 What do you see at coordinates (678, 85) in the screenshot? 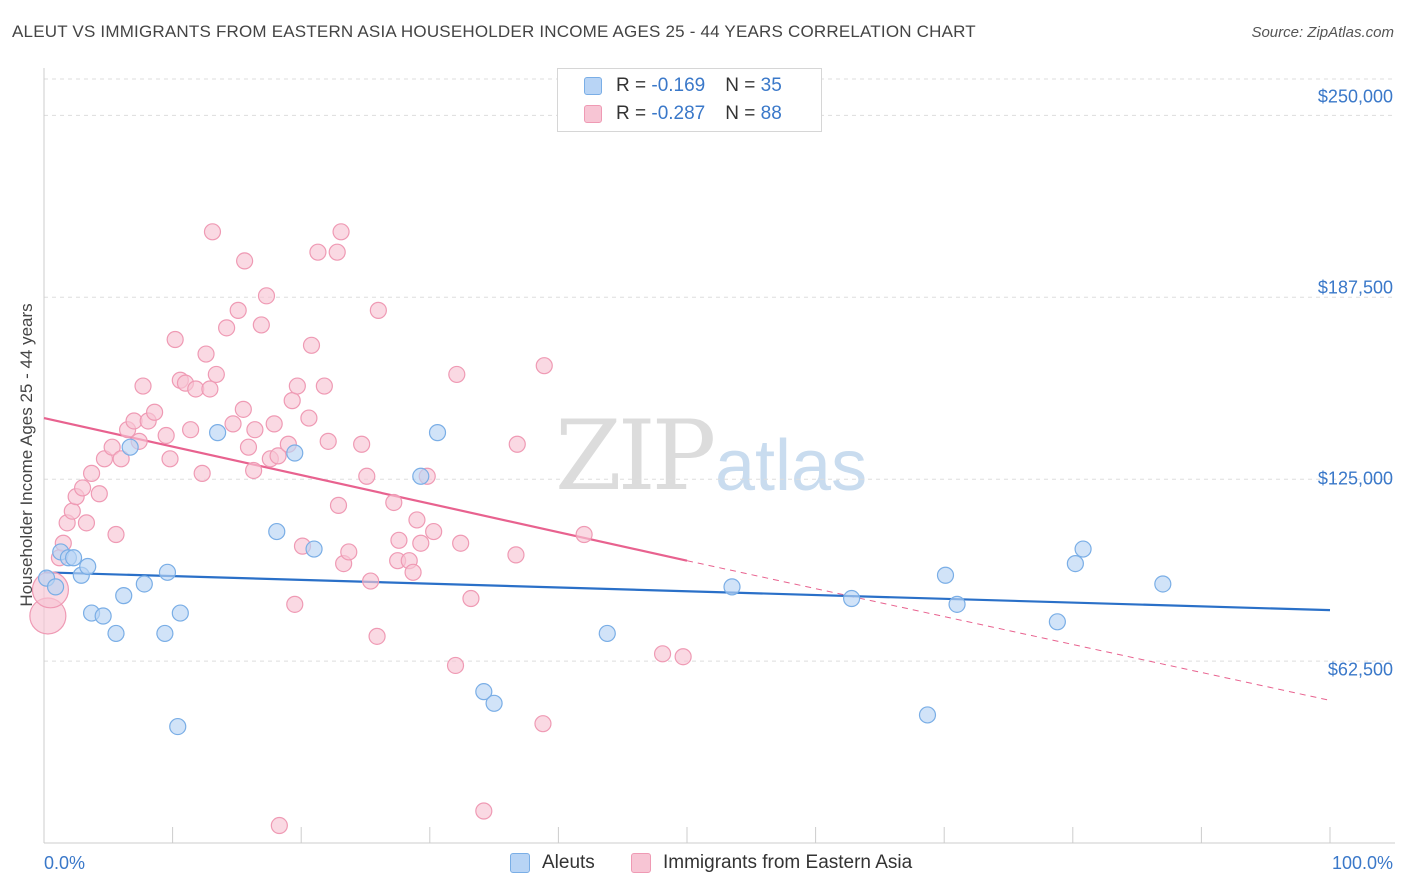
I see `legend-r-value: -0.169` at bounding box center [678, 85].